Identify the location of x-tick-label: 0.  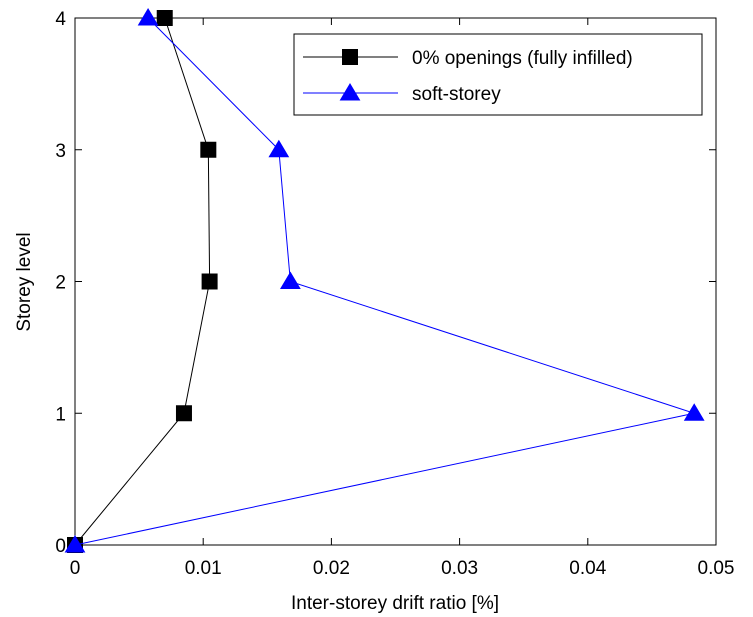
(75, 568).